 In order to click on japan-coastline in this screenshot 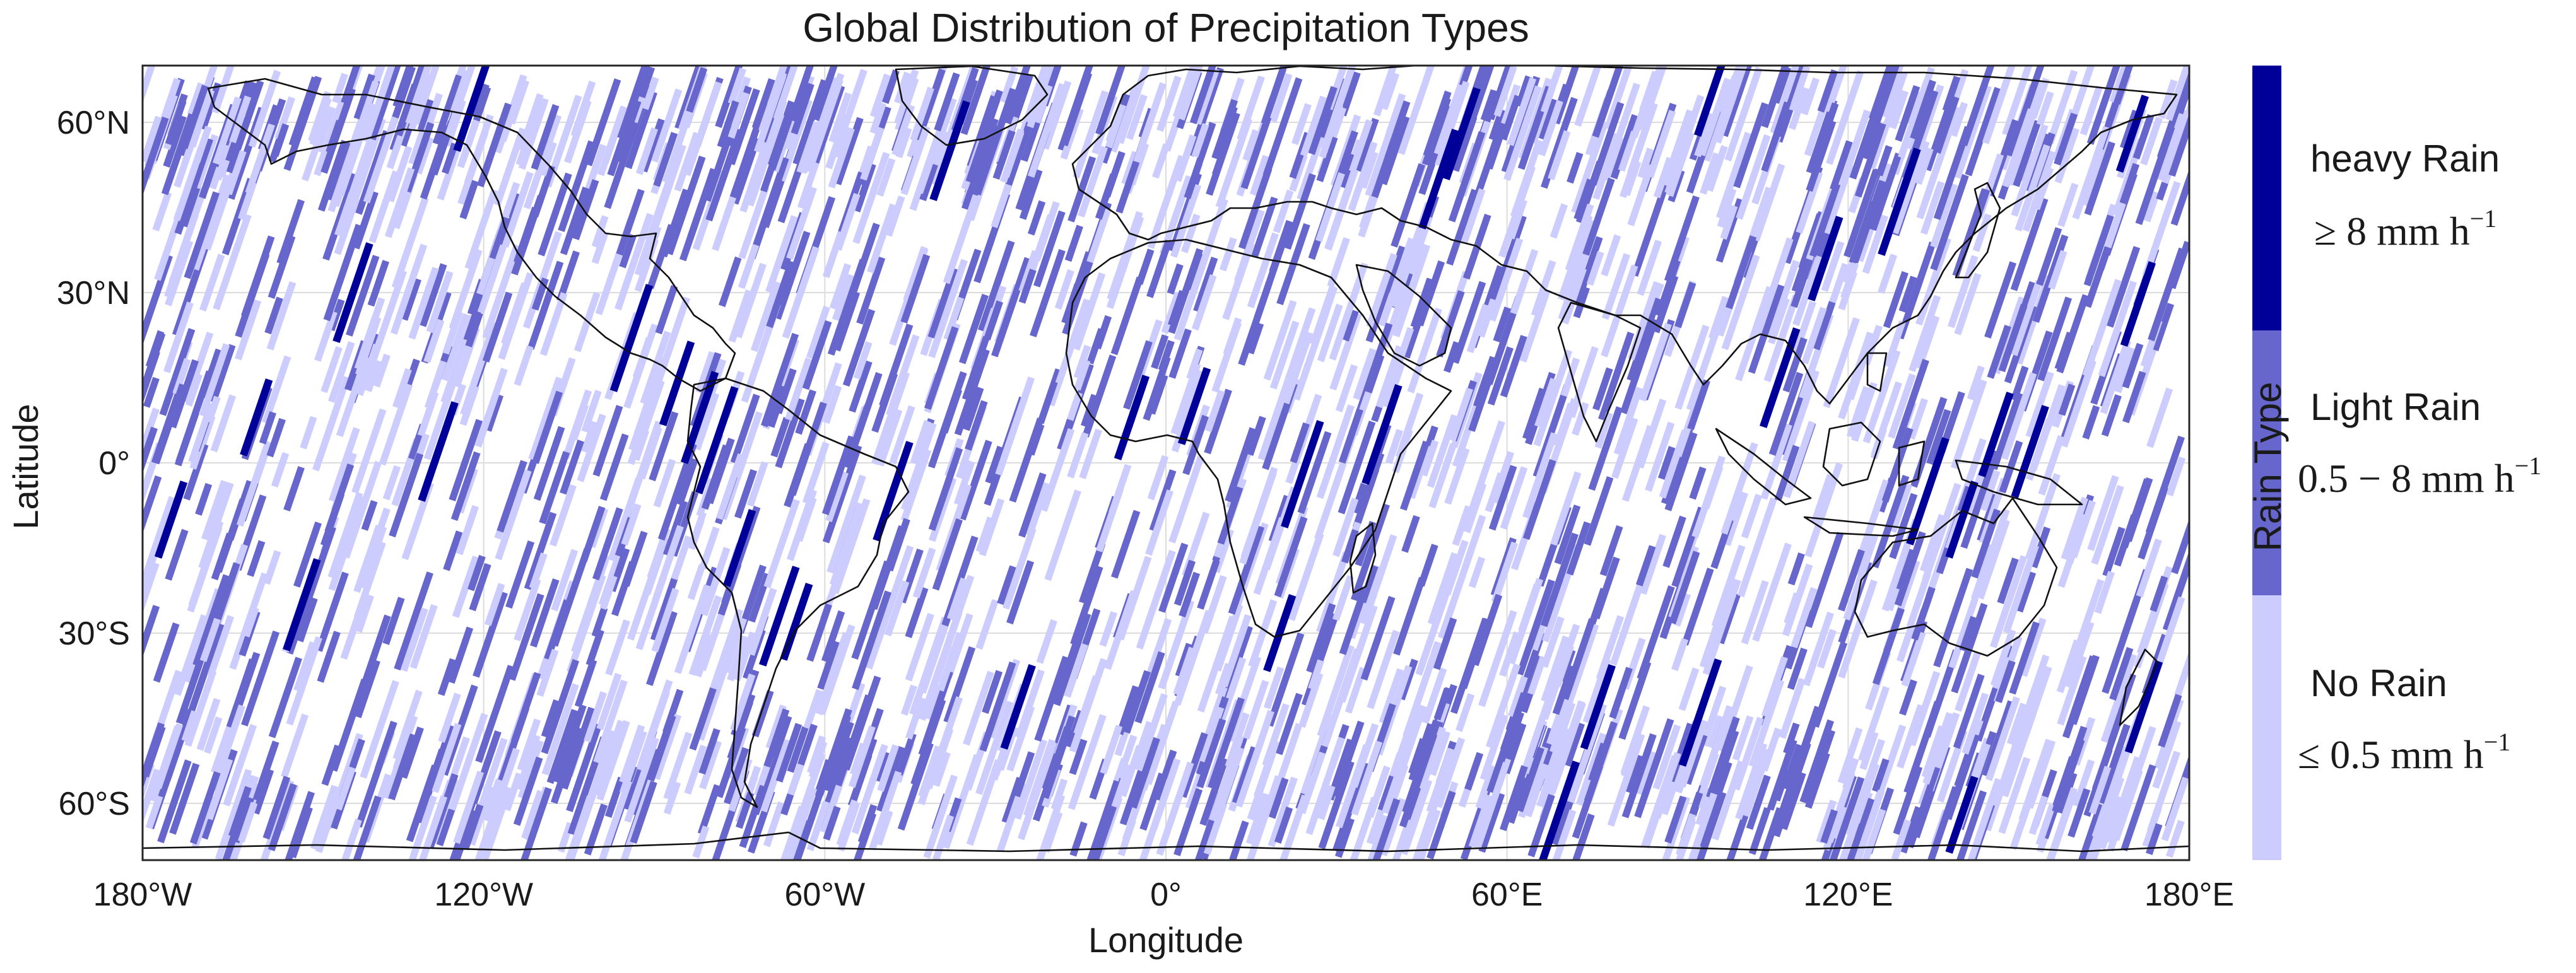, I will do `click(1978, 231)`.